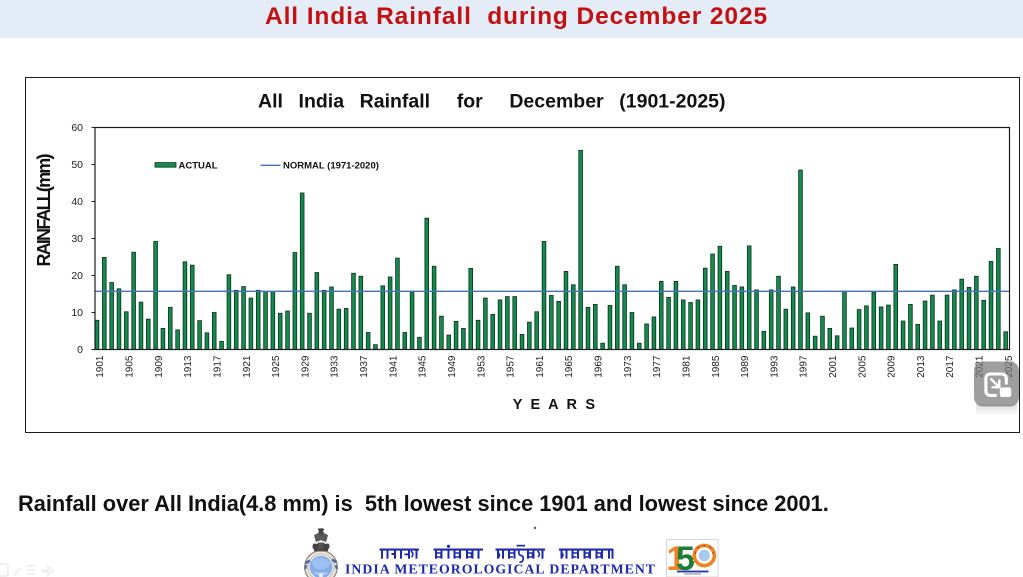 This screenshot has width=1023, height=577. I want to click on svg-text: 1977, so click(657, 366).